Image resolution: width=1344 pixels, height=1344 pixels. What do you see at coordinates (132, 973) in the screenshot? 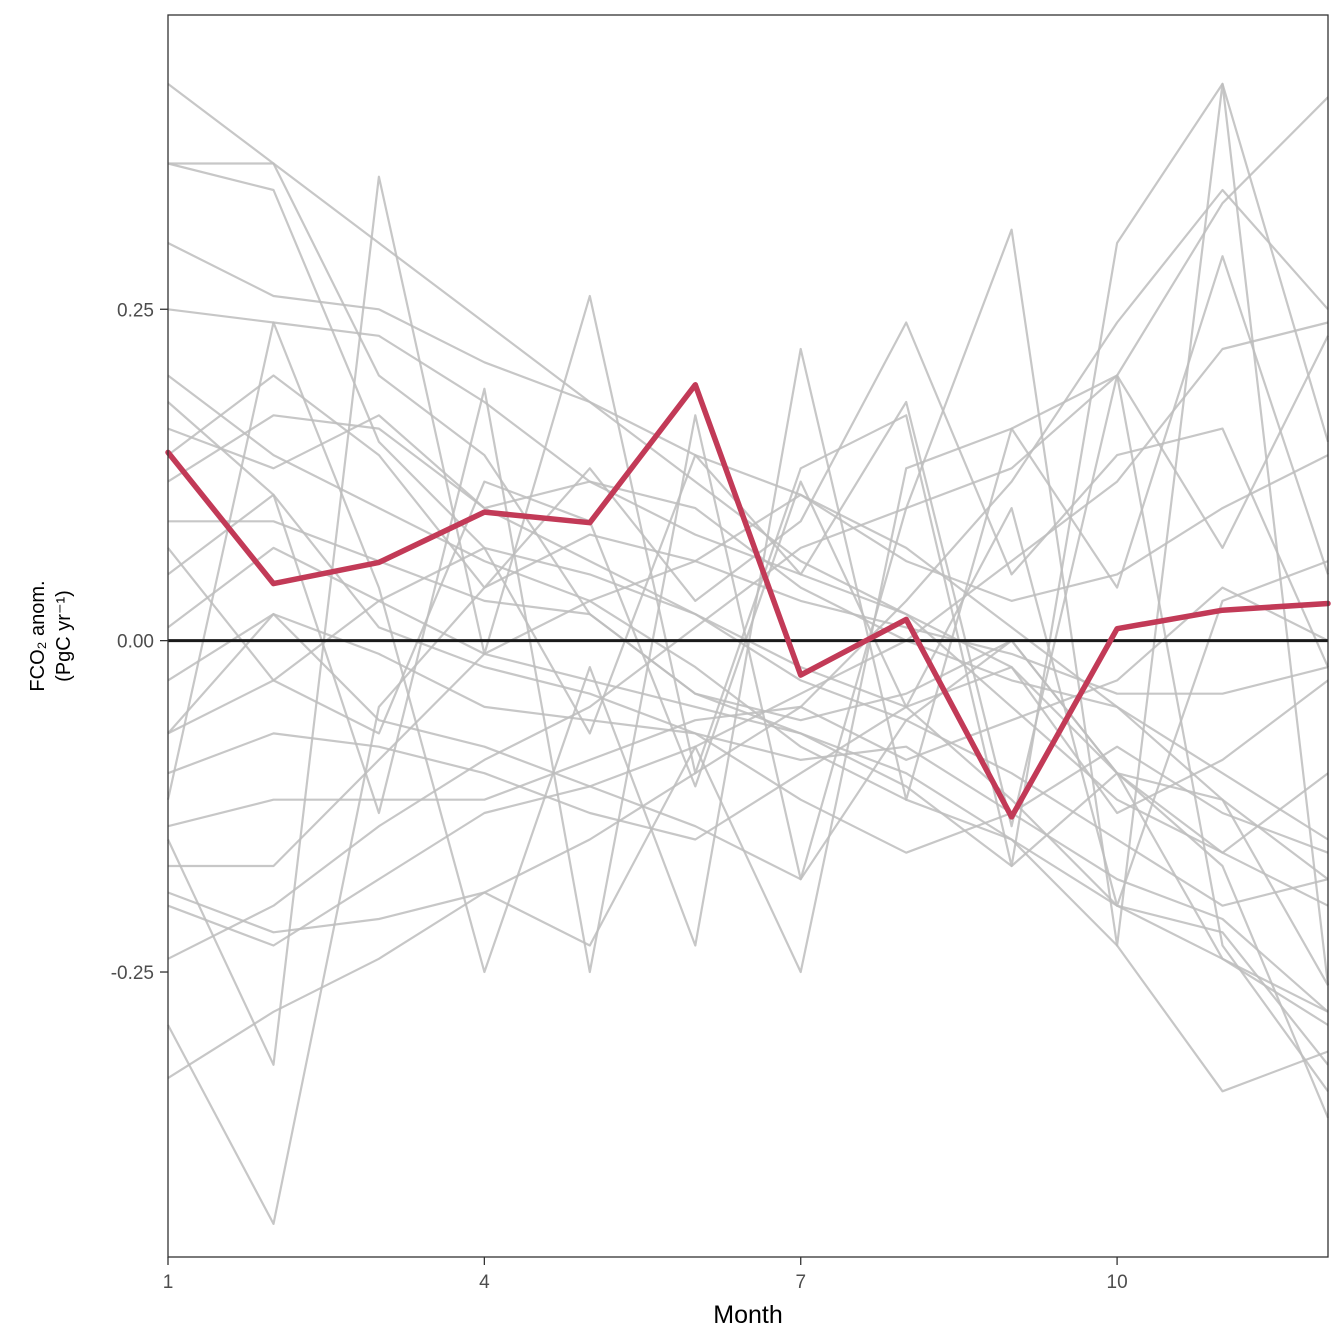
I see `y-tick-label: -0.25` at bounding box center [132, 973].